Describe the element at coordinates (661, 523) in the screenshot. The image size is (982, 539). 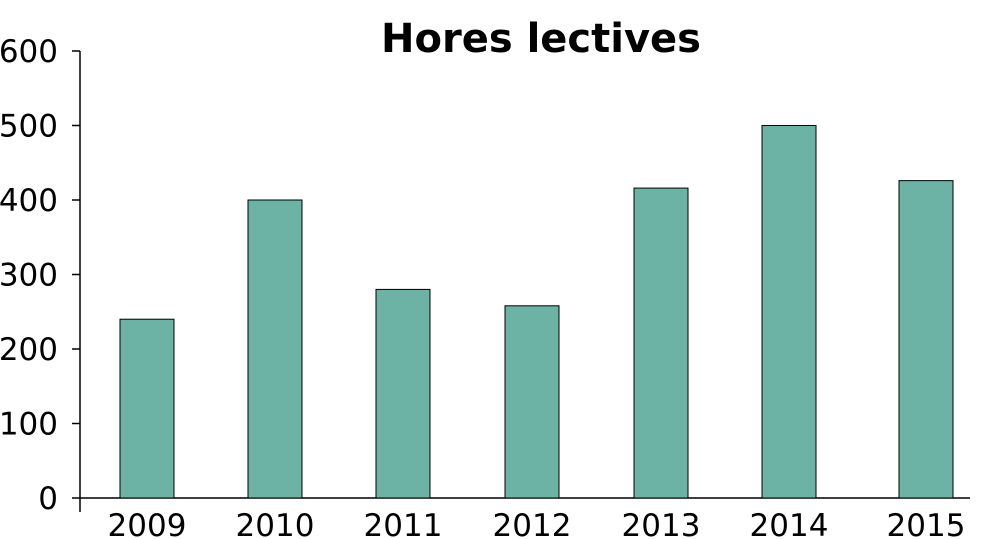
I see `x-tick-label: 2013` at that location.